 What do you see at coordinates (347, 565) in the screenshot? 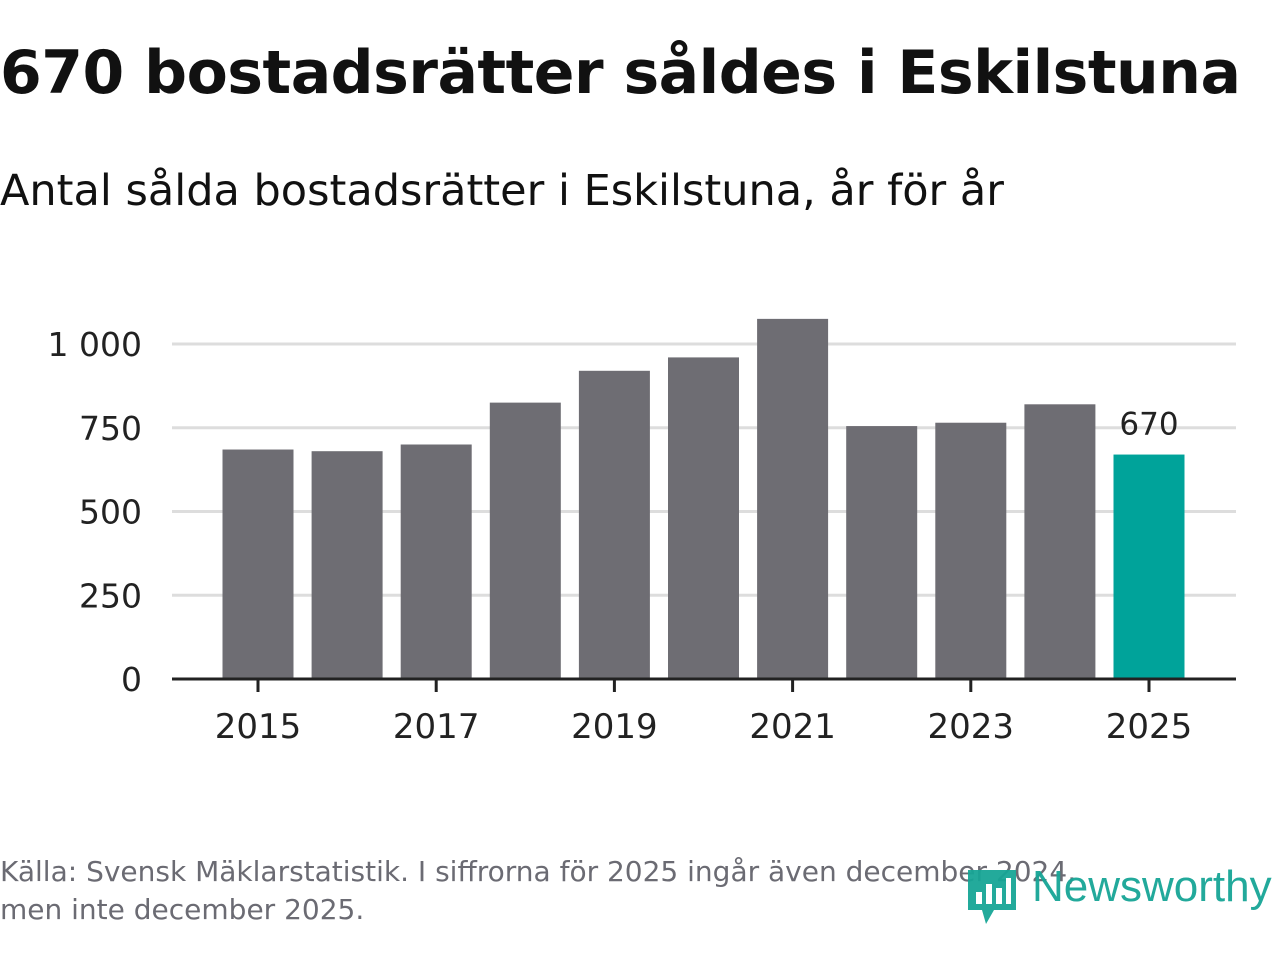
I see `bar-2016` at bounding box center [347, 565].